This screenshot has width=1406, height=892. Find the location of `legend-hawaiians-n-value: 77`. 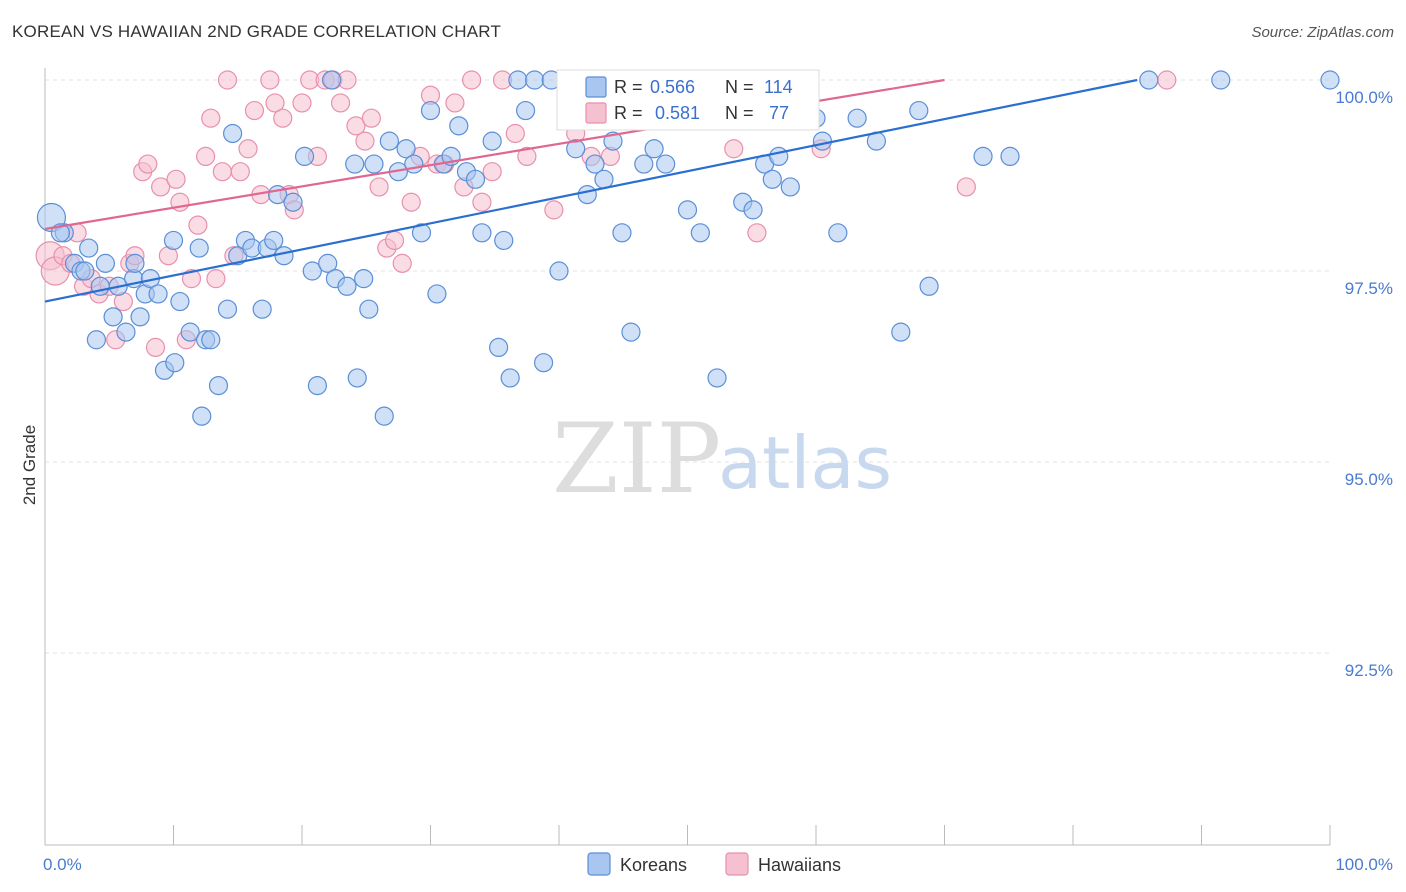

legend-hawaiians-n-value: 77 is located at coordinates (779, 113).